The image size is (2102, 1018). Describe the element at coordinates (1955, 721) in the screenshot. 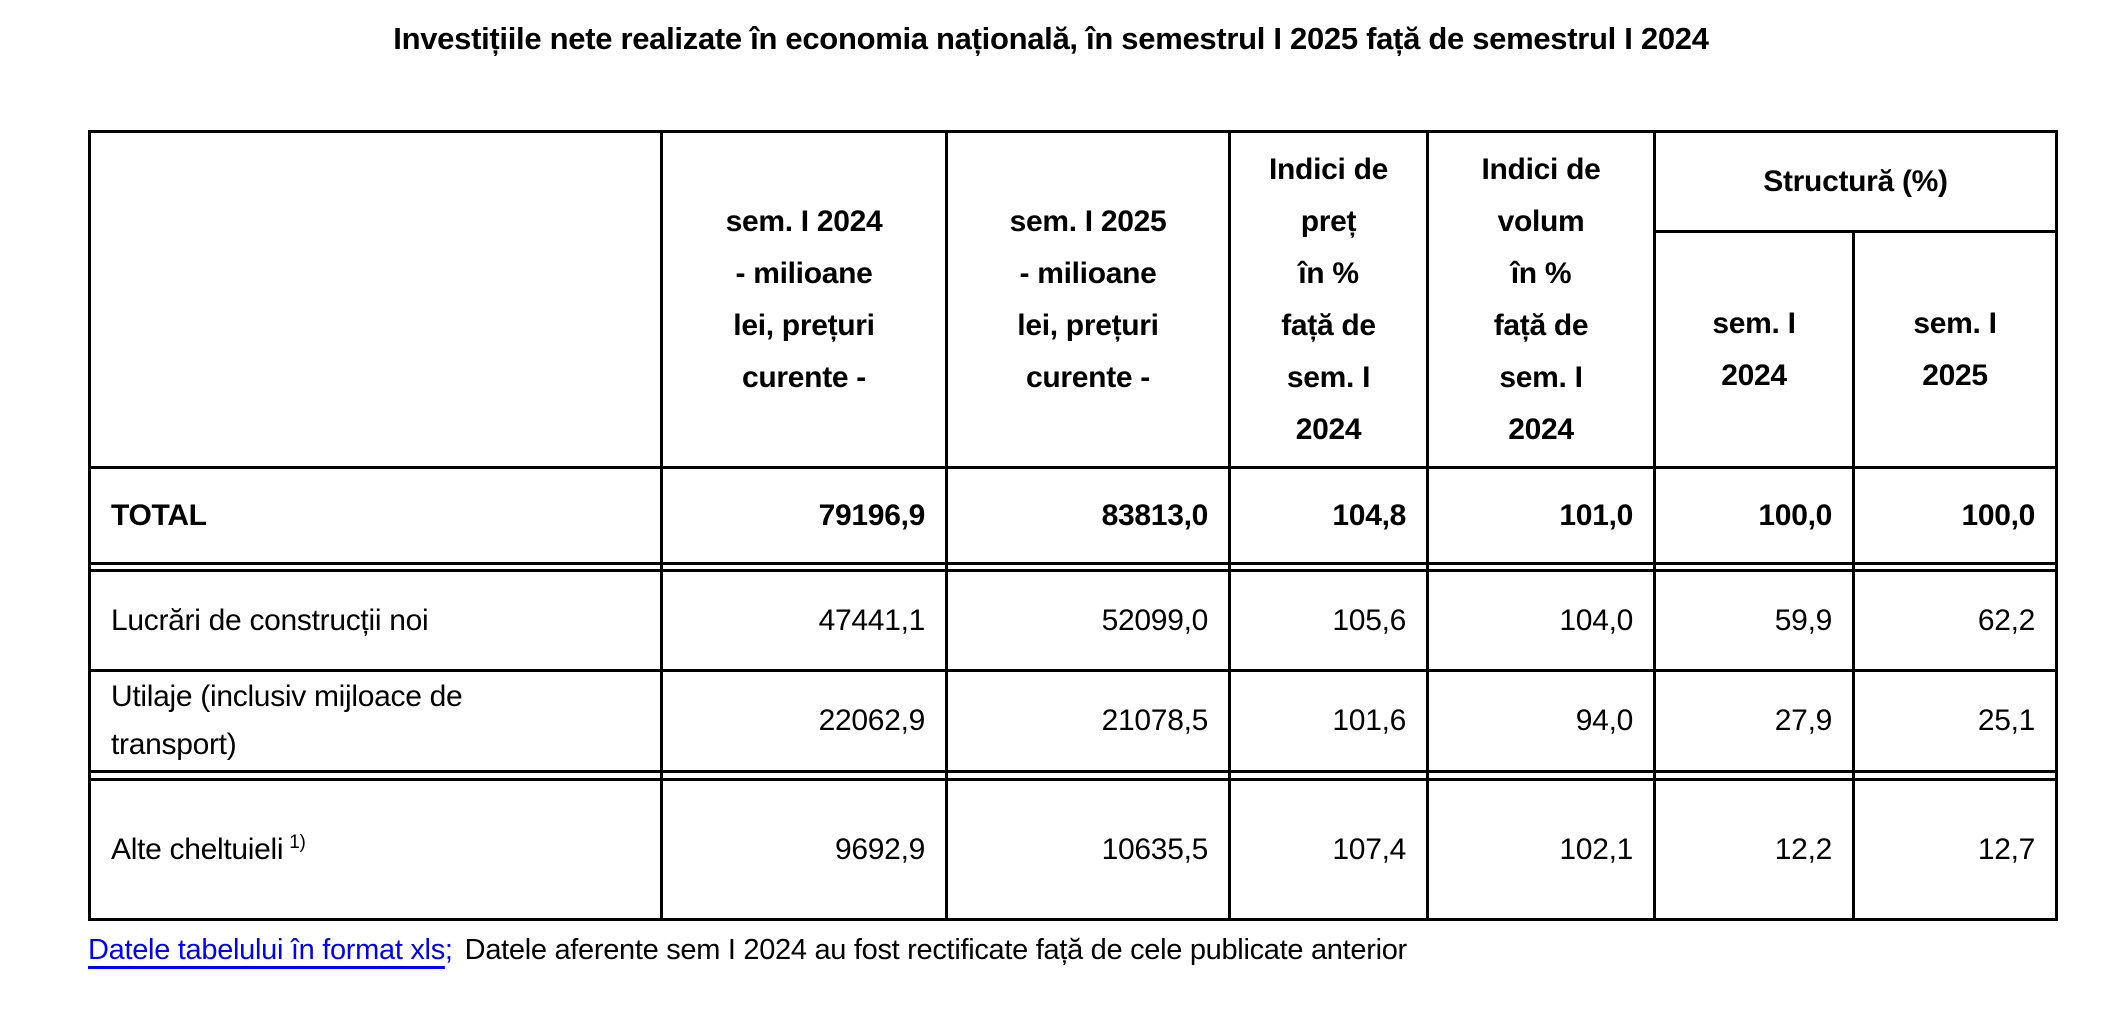

I see `cell-structura-2025: 25,1` at that location.